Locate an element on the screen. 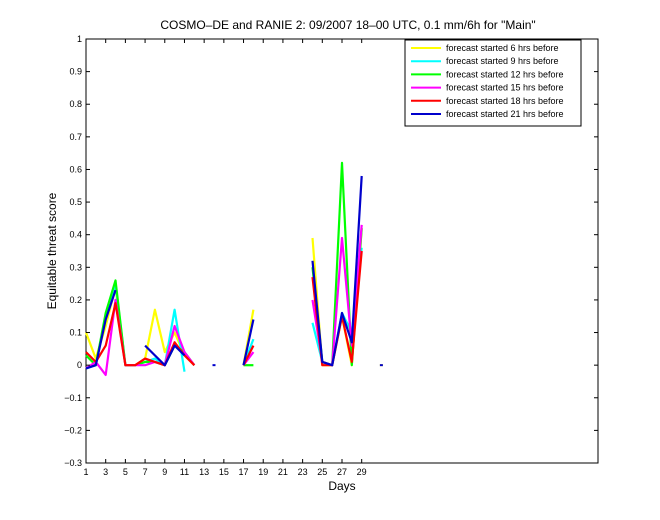 The height and width of the screenshot is (520, 660). x-tick-label: 15 is located at coordinates (224, 472).